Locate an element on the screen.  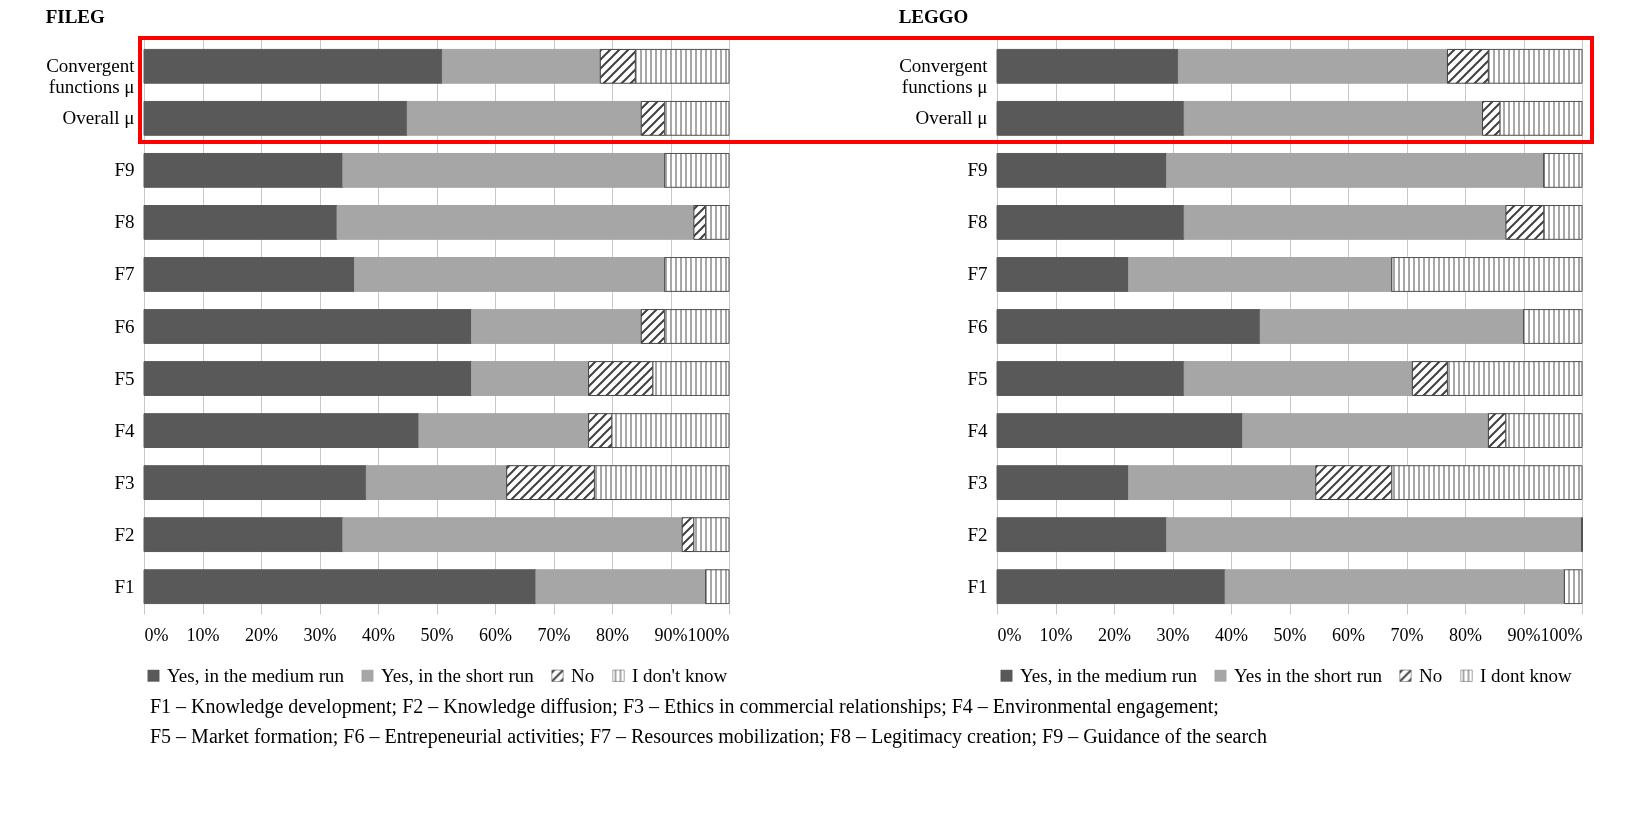
legend-label: I dont know is located at coordinates (1526, 675).